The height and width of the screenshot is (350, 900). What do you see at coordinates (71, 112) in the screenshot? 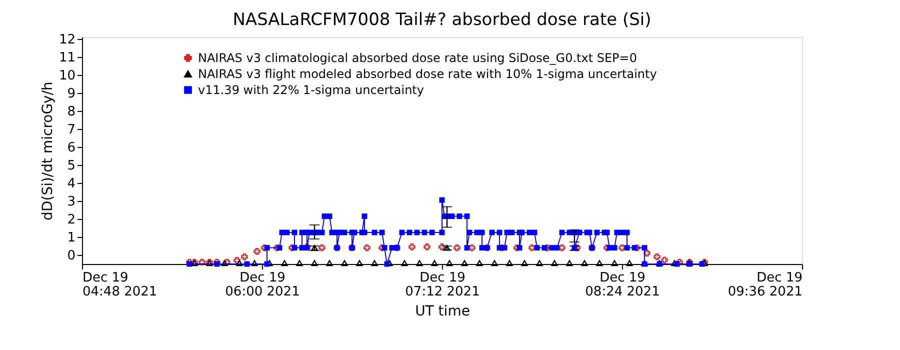
I see `y-tick-label: 8` at bounding box center [71, 112].